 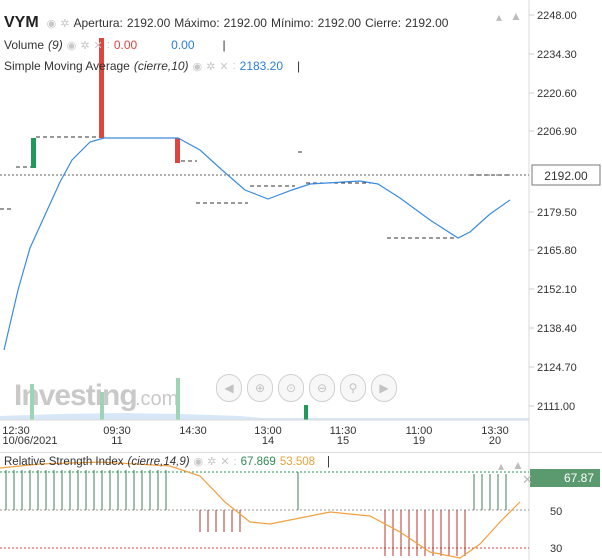 What do you see at coordinates (197, 23) in the screenshot?
I see `high-label: Máximo:` at bounding box center [197, 23].